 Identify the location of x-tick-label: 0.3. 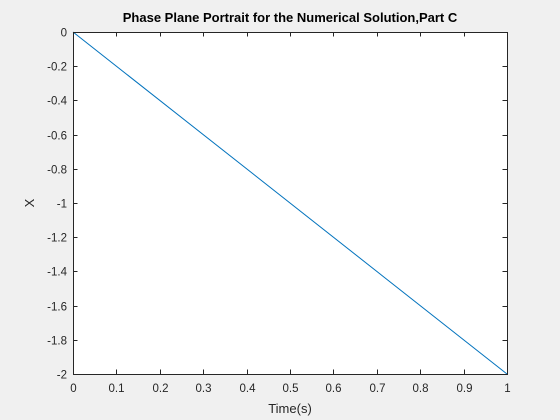
(204, 389).